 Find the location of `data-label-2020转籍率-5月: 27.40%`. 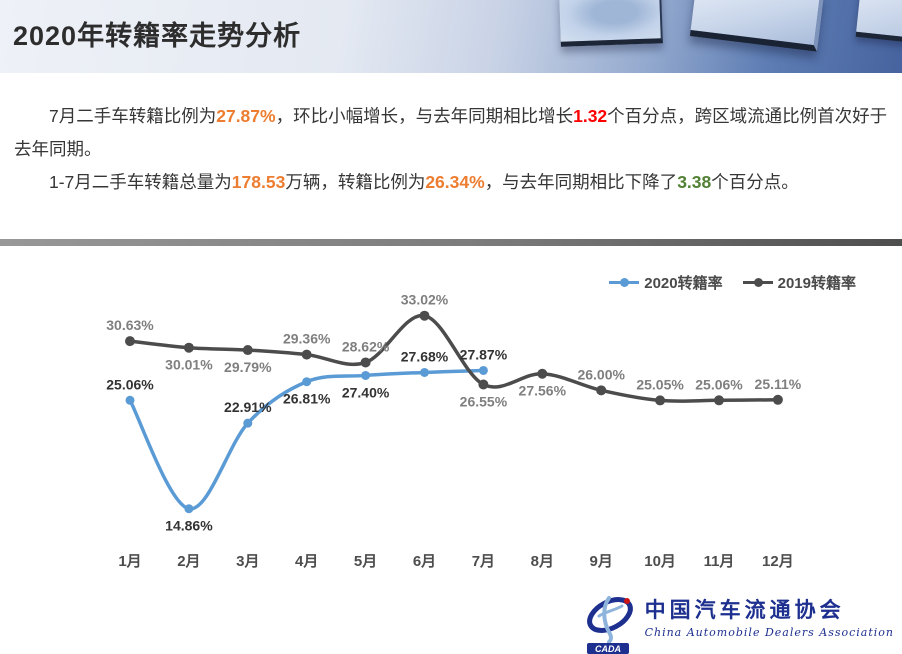

data-label-2020转籍率-5月: 27.40% is located at coordinates (366, 392).